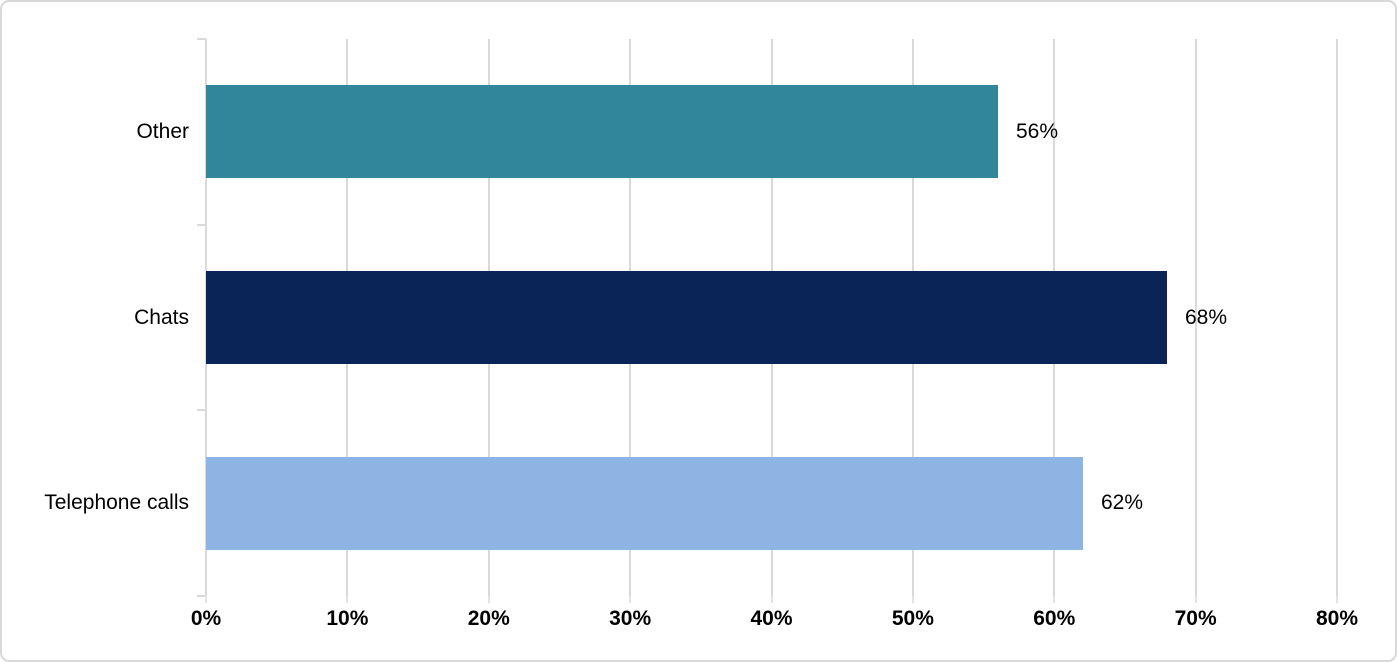 The height and width of the screenshot is (662, 1397). What do you see at coordinates (1122, 502) in the screenshot?
I see `bar-value-label: 62%` at bounding box center [1122, 502].